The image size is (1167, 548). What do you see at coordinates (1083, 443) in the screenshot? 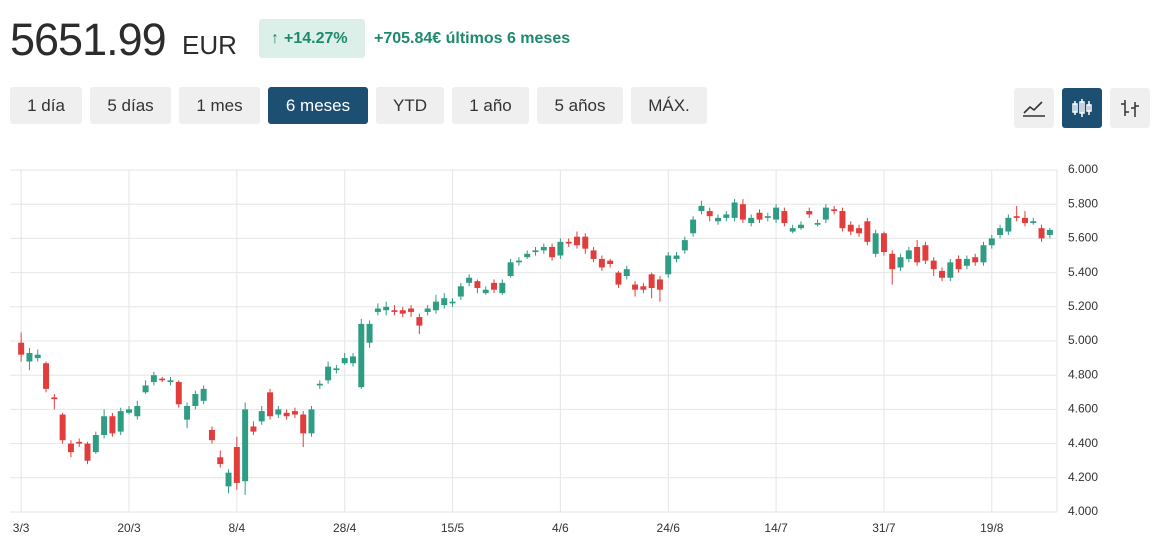
I see `y-tick-label: 4.400` at bounding box center [1083, 443].